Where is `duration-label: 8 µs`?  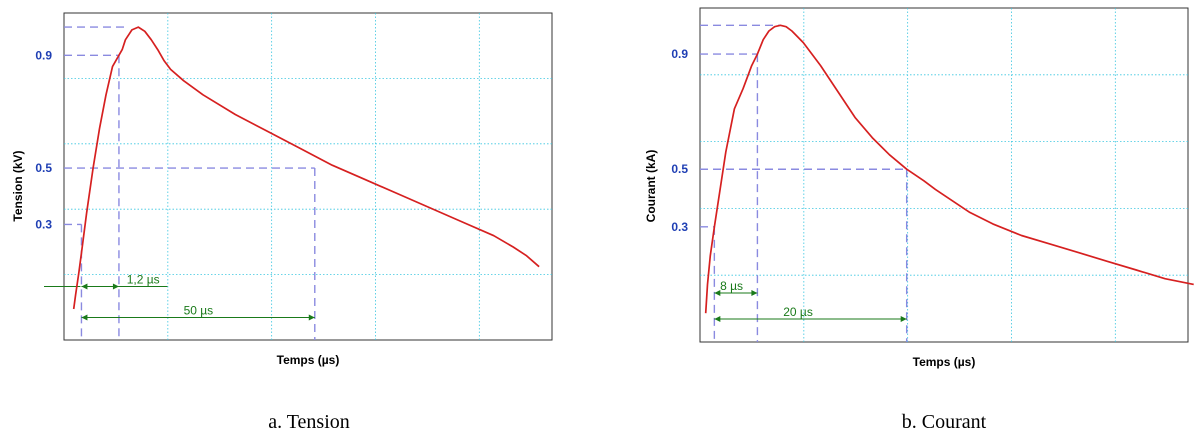
duration-label: 8 µs is located at coordinates (731, 286).